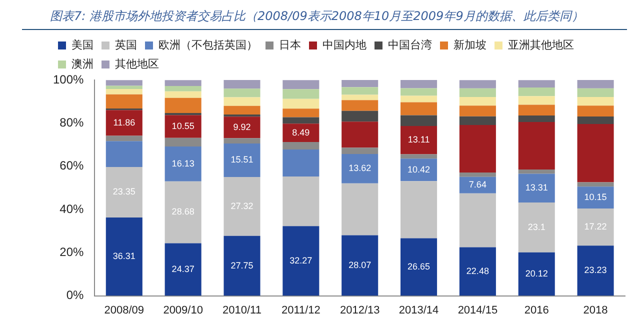 The image size is (640, 323). What do you see at coordinates (83, 63) in the screenshot?
I see `legend-label: 澳洲` at bounding box center [83, 63].